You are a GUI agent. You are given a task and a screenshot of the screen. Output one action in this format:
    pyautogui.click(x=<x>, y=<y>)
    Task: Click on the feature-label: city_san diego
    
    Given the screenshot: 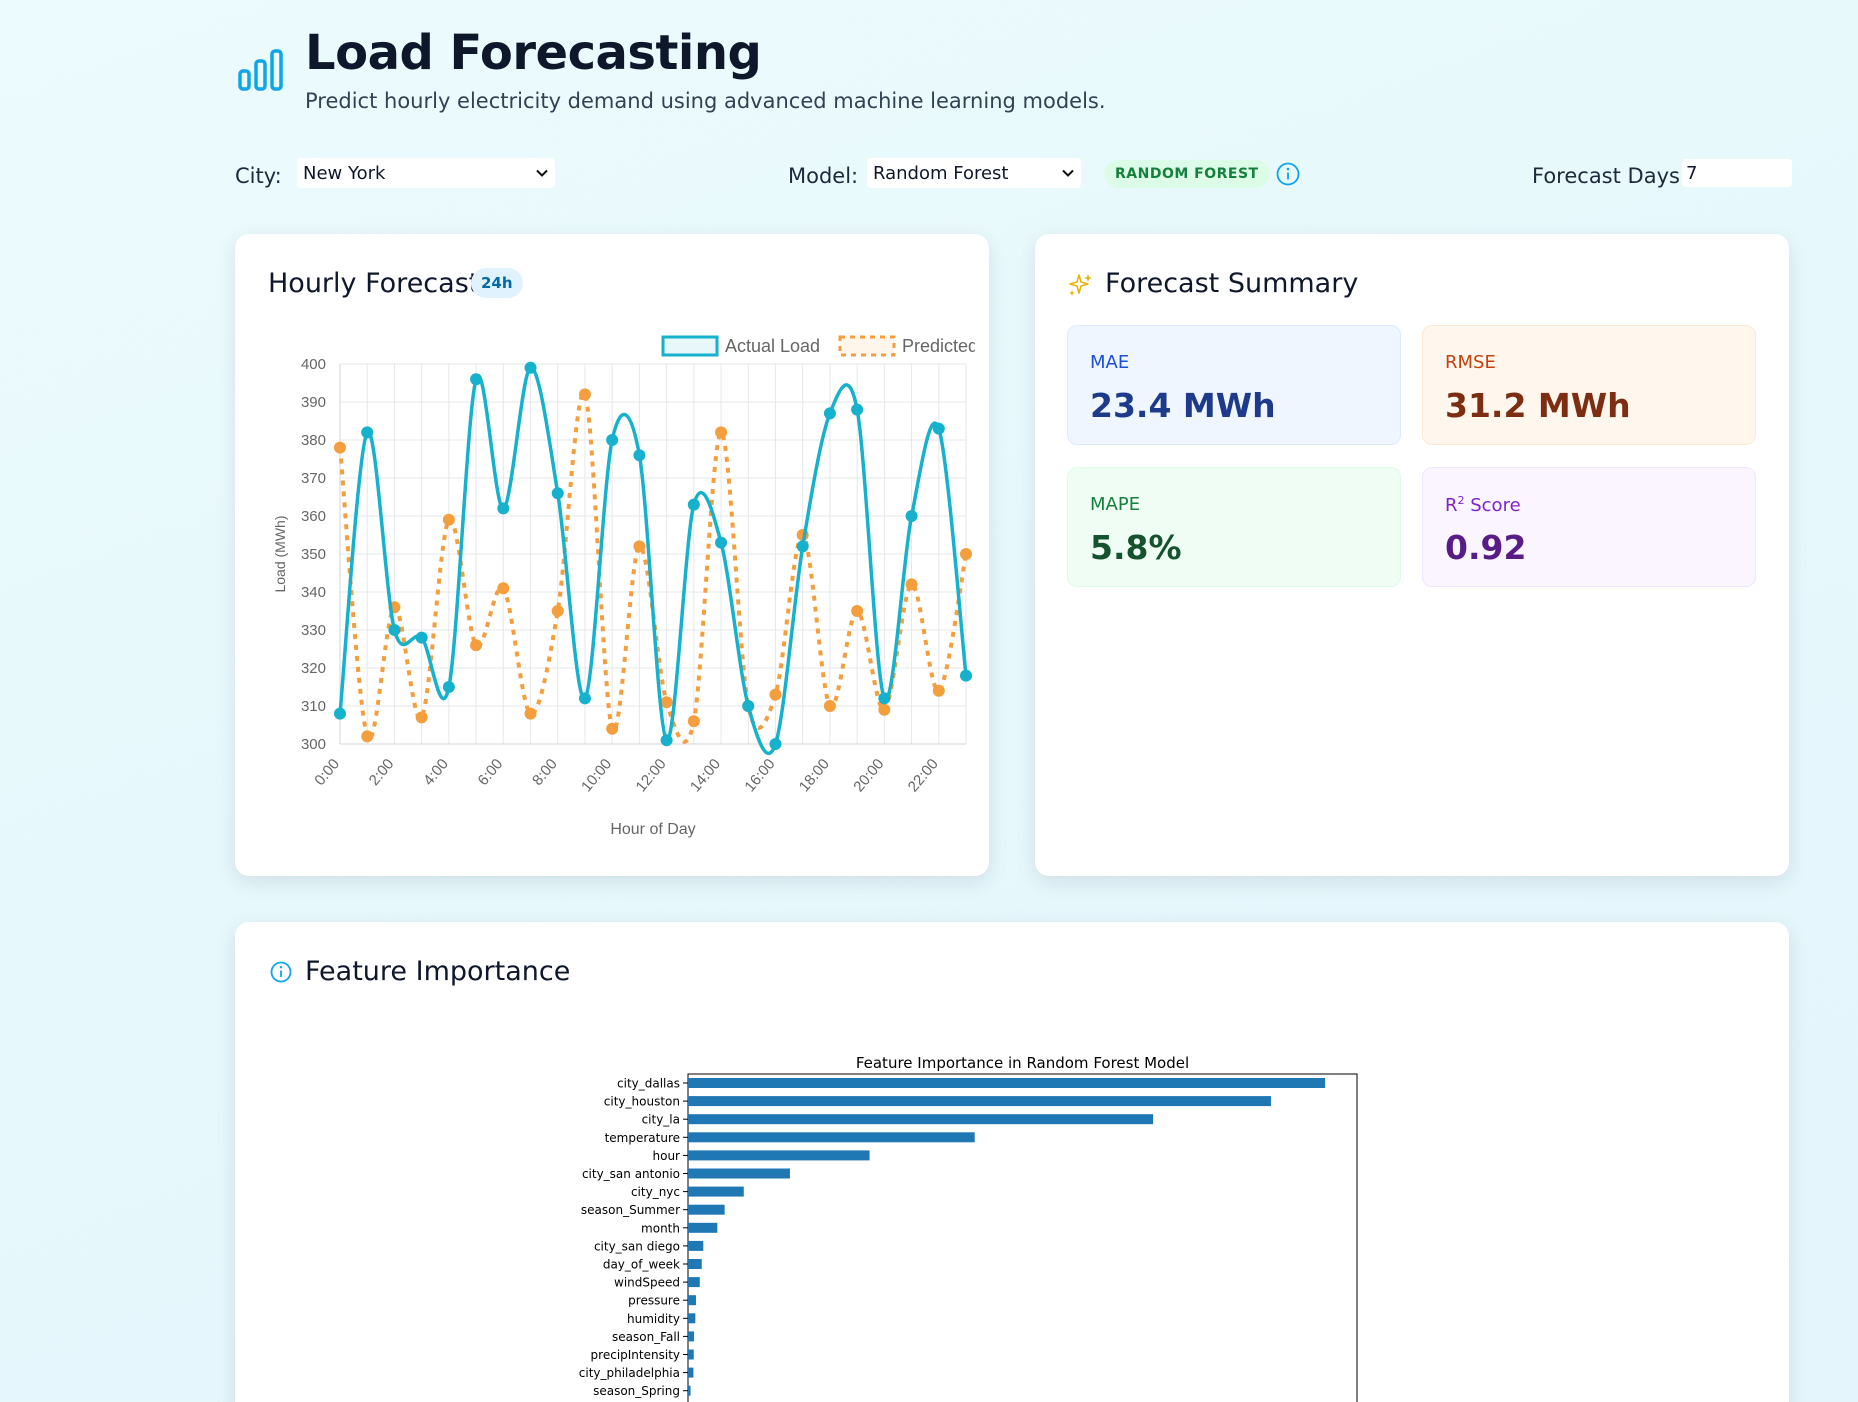 What is the action you would take?
    pyautogui.click(x=637, y=1246)
    